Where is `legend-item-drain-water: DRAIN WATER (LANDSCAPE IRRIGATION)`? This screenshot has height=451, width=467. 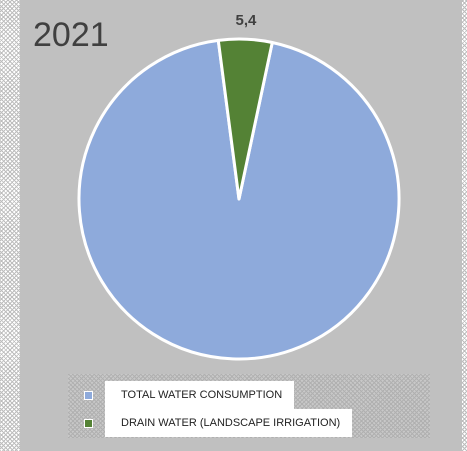
legend-item-drain-water: DRAIN WATER (LANDSCAPE IRRIGATION) is located at coordinates (243, 423).